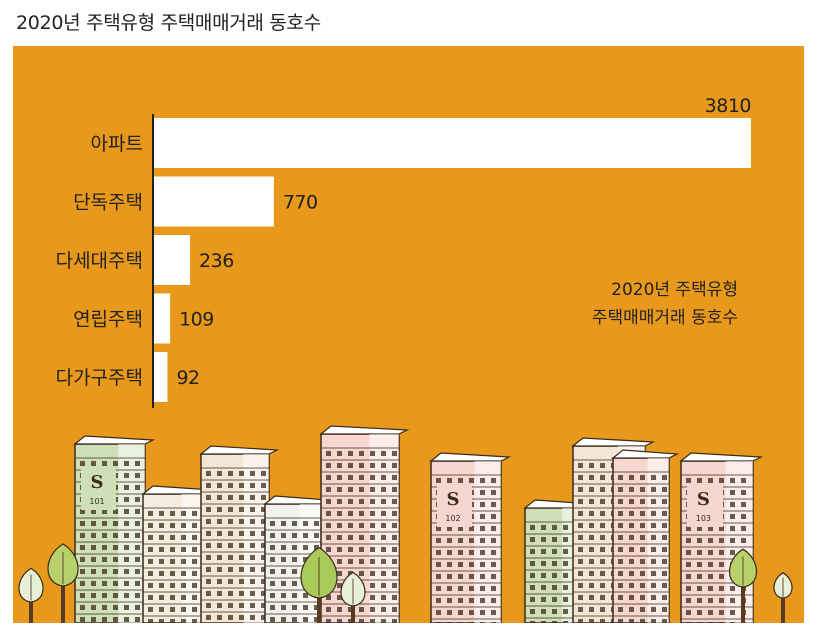 The height and width of the screenshot is (639, 819). What do you see at coordinates (452, 518) in the screenshot?
I see `building-number: 102` at bounding box center [452, 518].